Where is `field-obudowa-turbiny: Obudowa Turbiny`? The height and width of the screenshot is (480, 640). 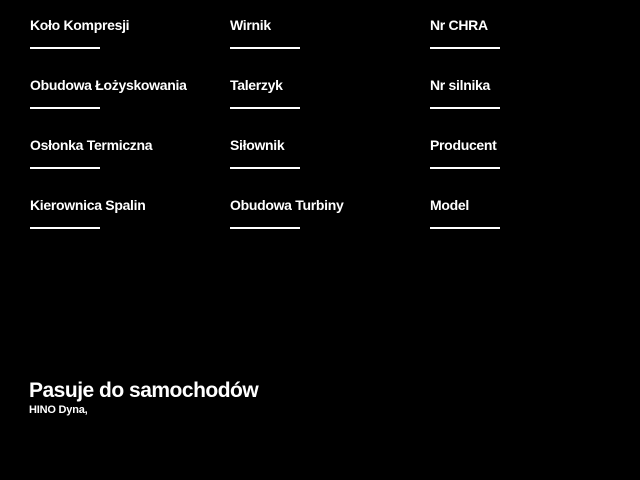 field-obudowa-turbiny: Obudowa Turbiny is located at coordinates (325, 213).